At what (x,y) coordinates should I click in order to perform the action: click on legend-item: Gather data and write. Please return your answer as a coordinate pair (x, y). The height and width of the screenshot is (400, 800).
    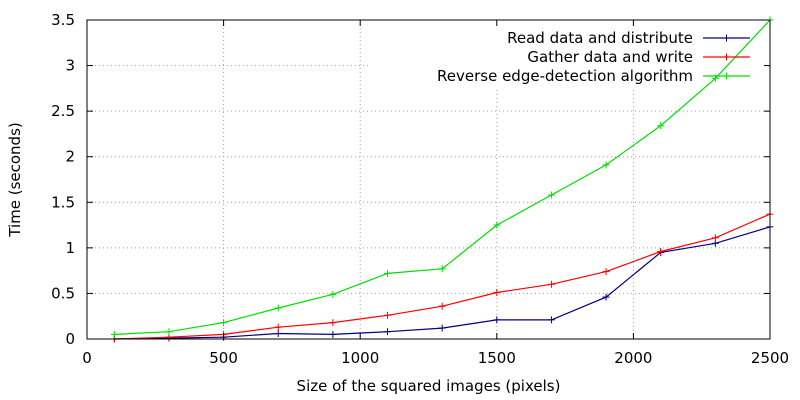
    Looking at the image, I should click on (638, 57).